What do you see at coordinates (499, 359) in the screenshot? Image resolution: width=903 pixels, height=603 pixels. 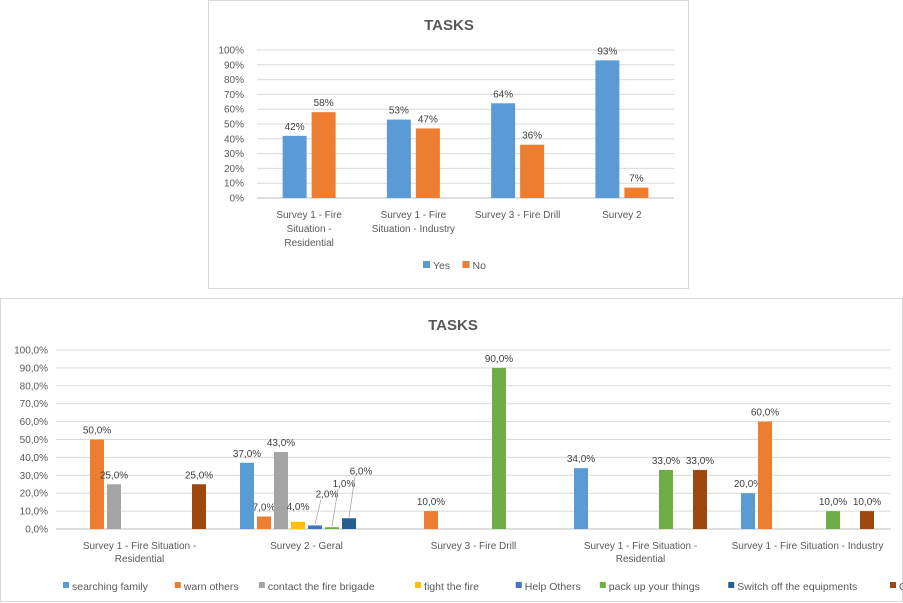 I see `data-label: 90,0%` at bounding box center [499, 359].